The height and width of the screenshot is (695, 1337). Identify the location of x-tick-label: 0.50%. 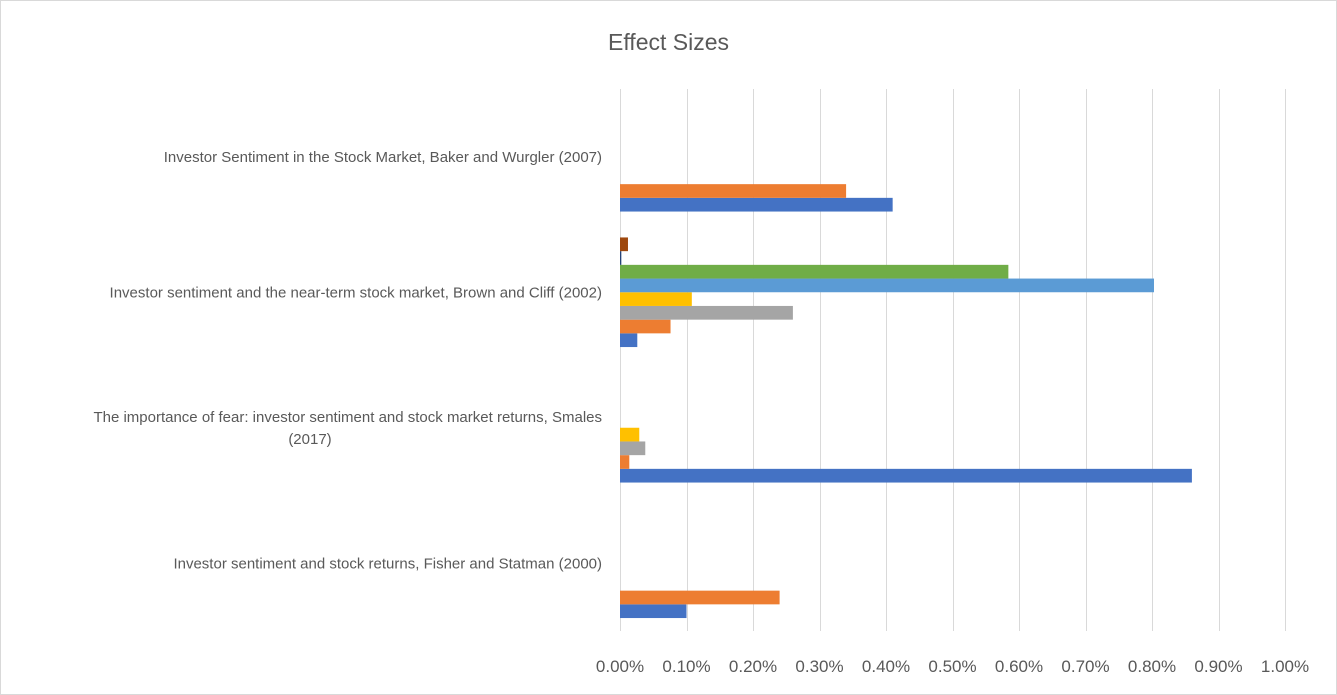
(952, 666).